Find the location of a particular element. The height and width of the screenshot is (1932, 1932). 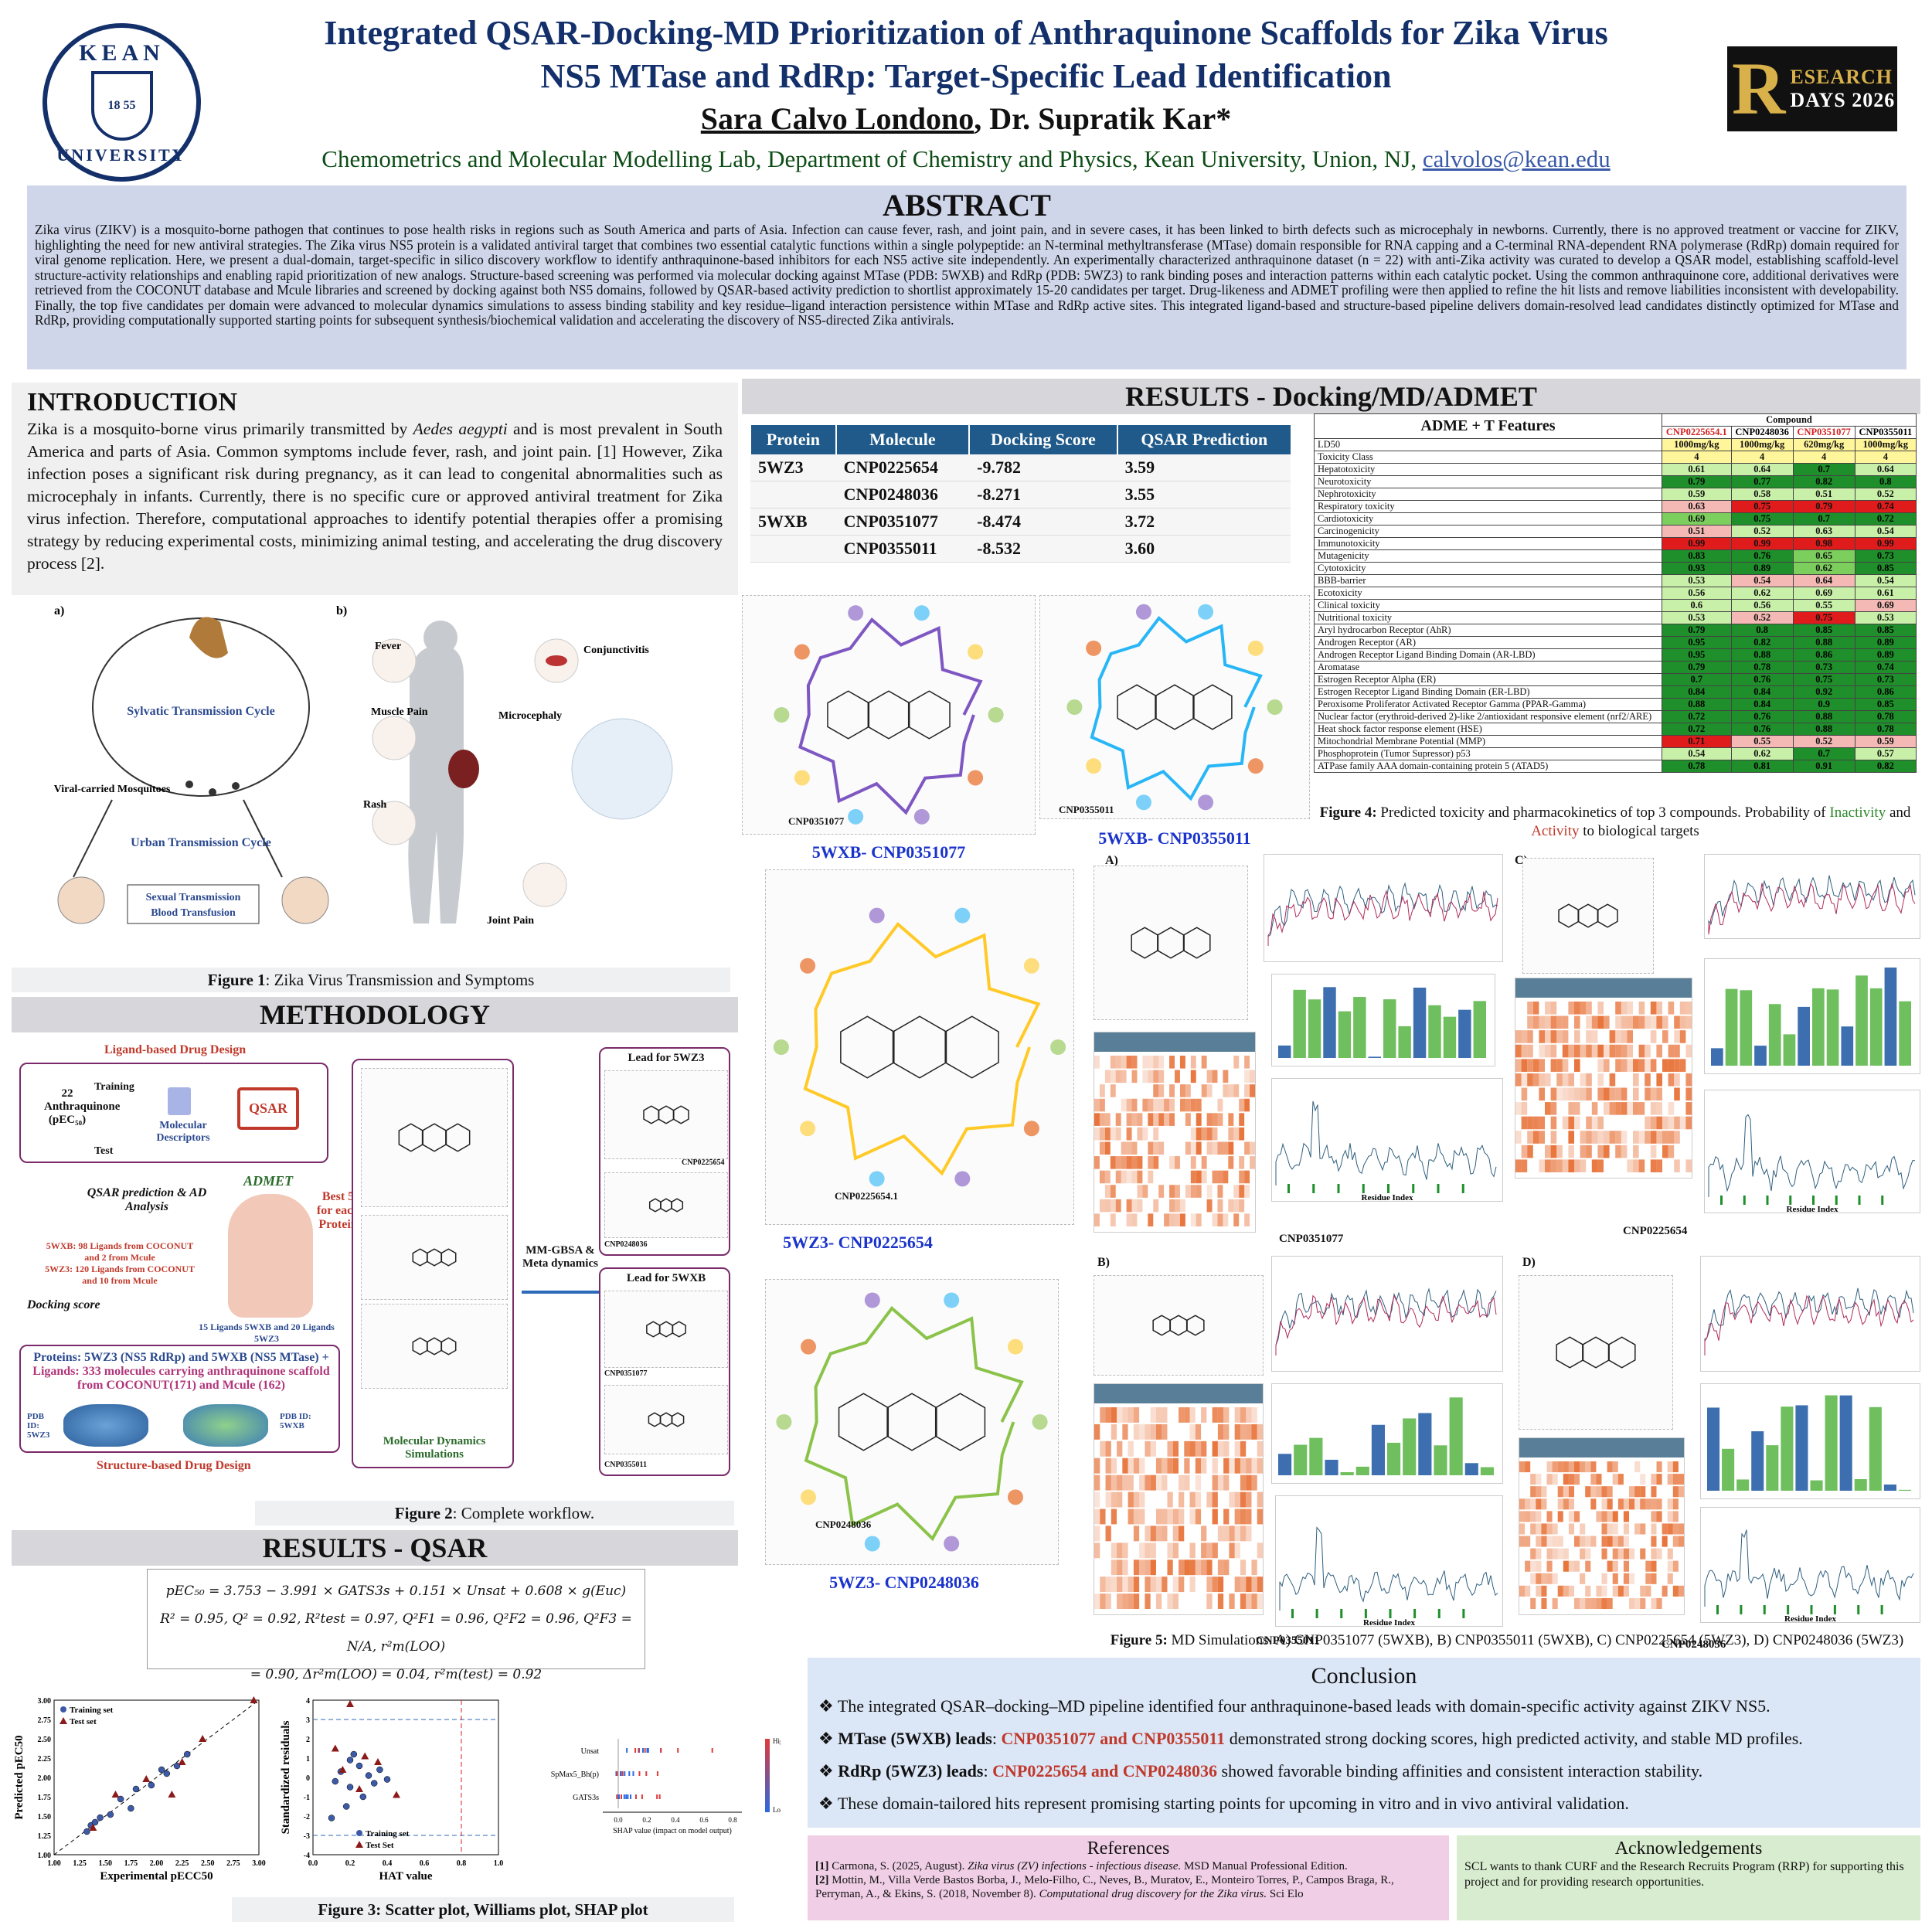

docking-col-header: QSAR Prediction is located at coordinates (1204, 439).